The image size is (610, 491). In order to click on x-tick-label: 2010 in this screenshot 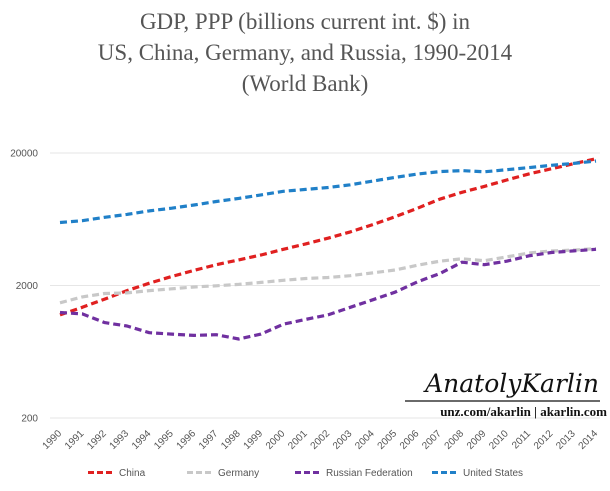, I will do `click(499, 440)`.